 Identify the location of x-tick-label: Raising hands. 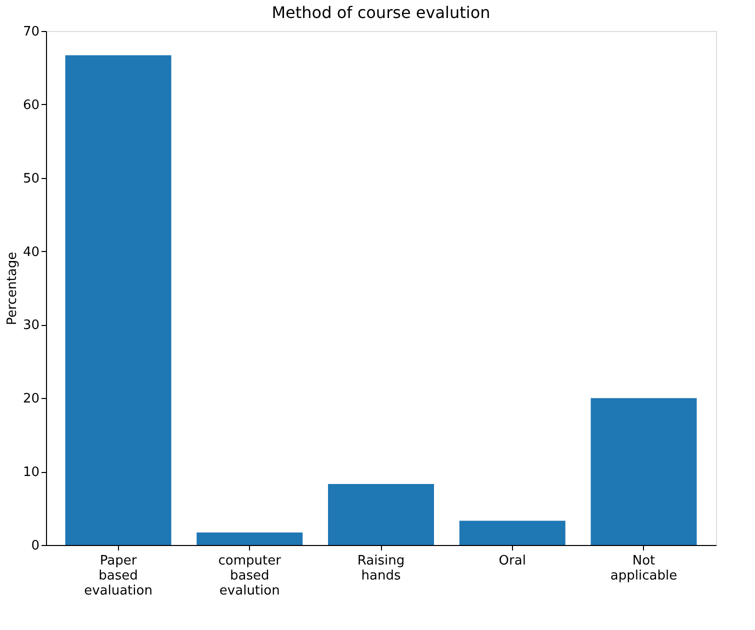
(381, 569).